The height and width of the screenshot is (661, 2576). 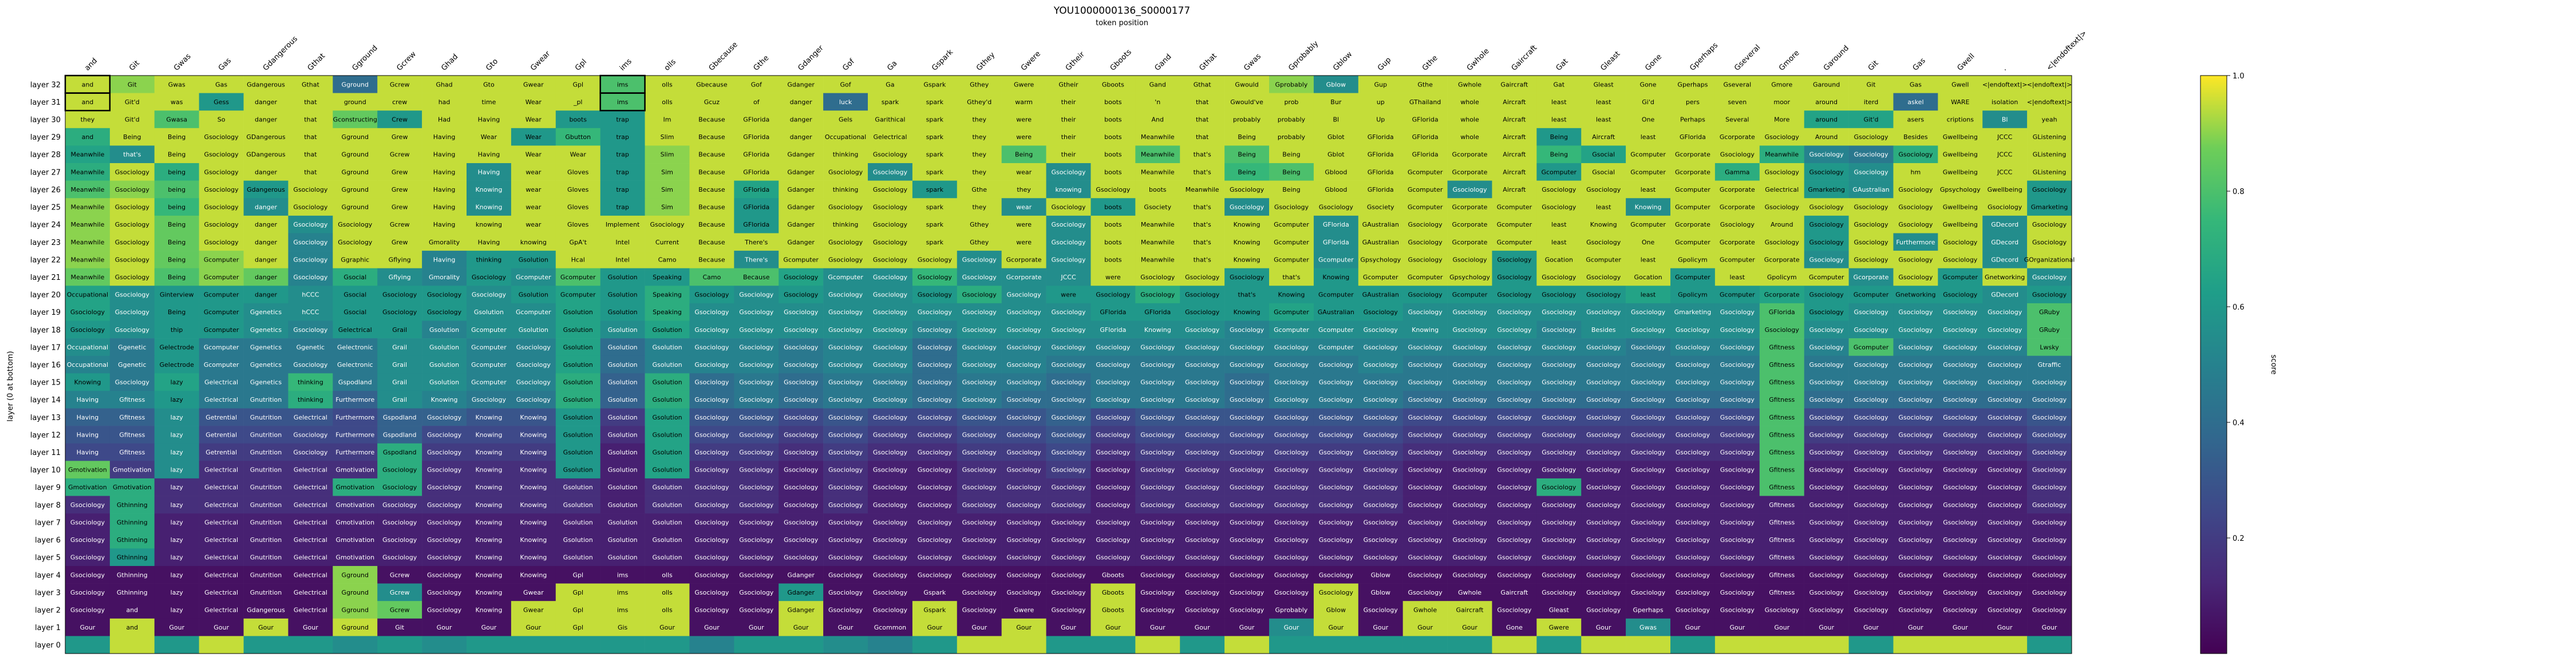 What do you see at coordinates (1292, 120) in the screenshot?
I see `cell-label: probably` at bounding box center [1292, 120].